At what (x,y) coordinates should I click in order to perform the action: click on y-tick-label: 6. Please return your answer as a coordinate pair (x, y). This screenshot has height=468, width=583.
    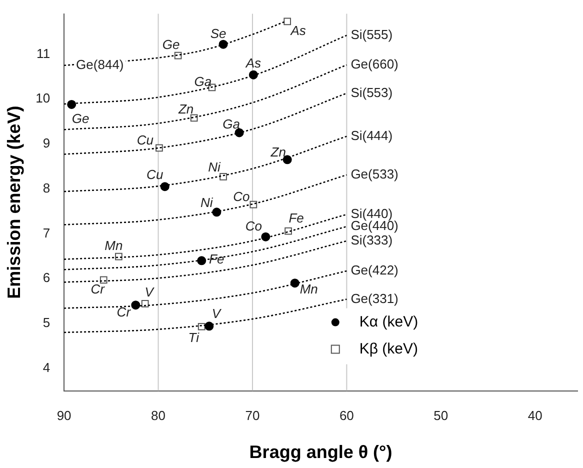
    Looking at the image, I should click on (46, 278).